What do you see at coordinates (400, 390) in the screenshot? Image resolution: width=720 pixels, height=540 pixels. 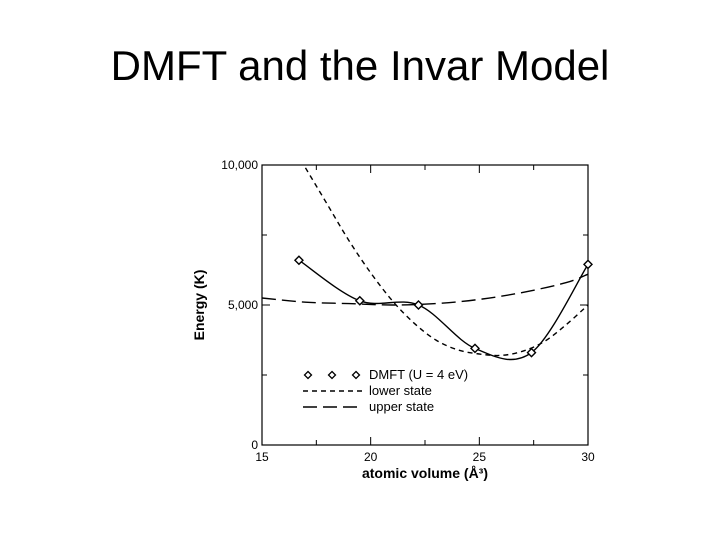 I see `legend-label: lower state` at bounding box center [400, 390].